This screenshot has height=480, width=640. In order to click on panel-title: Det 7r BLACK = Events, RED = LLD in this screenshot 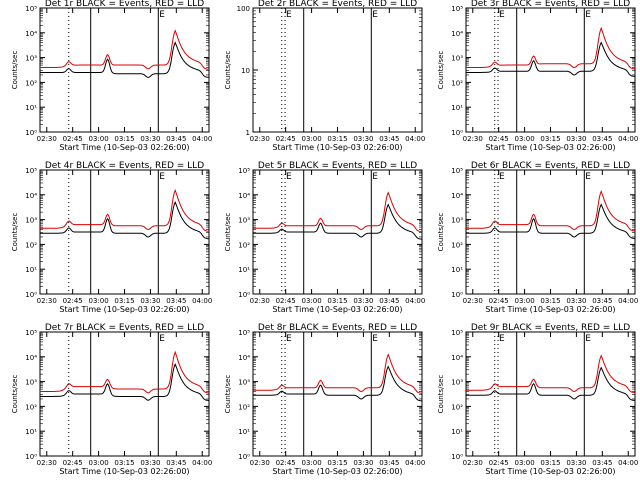, I will do `click(124, 328)`.